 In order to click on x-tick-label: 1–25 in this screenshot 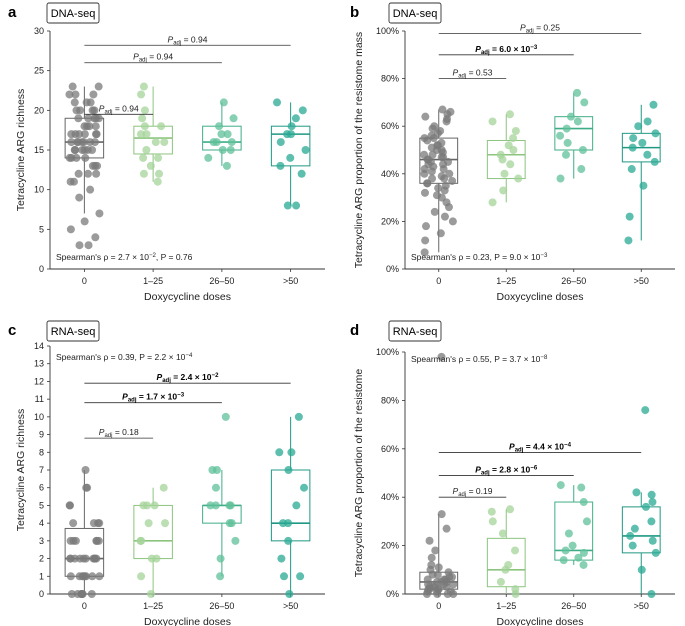, I will do `click(153, 281)`.